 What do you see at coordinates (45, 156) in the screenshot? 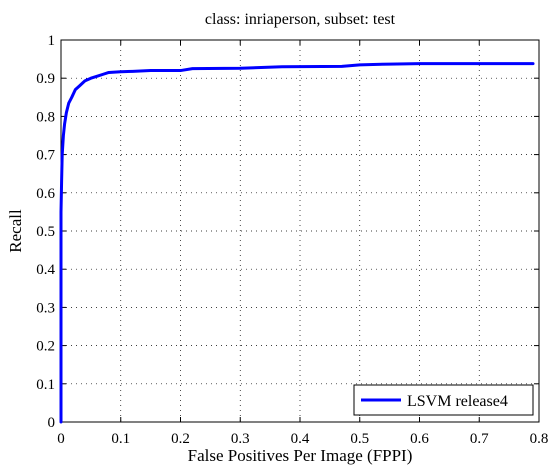
I see `y-tick-label: 0.7` at bounding box center [45, 156].